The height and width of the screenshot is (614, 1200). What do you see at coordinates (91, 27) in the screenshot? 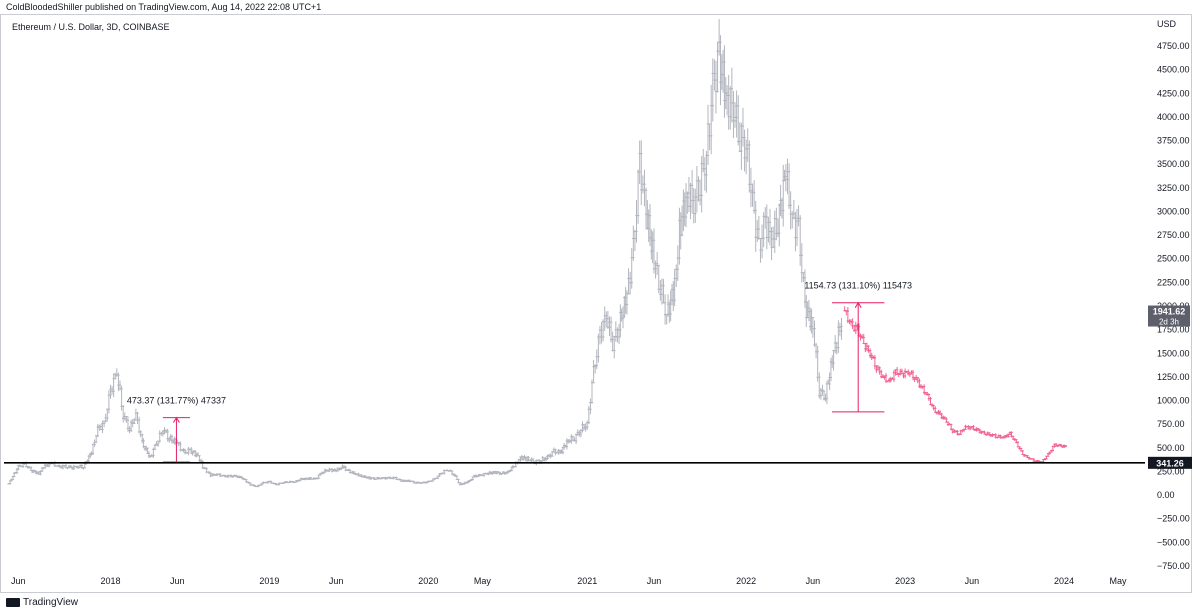
I see `symbol-label: Ethereum / U.S. Dollar, 3D, COINBASE` at bounding box center [91, 27].